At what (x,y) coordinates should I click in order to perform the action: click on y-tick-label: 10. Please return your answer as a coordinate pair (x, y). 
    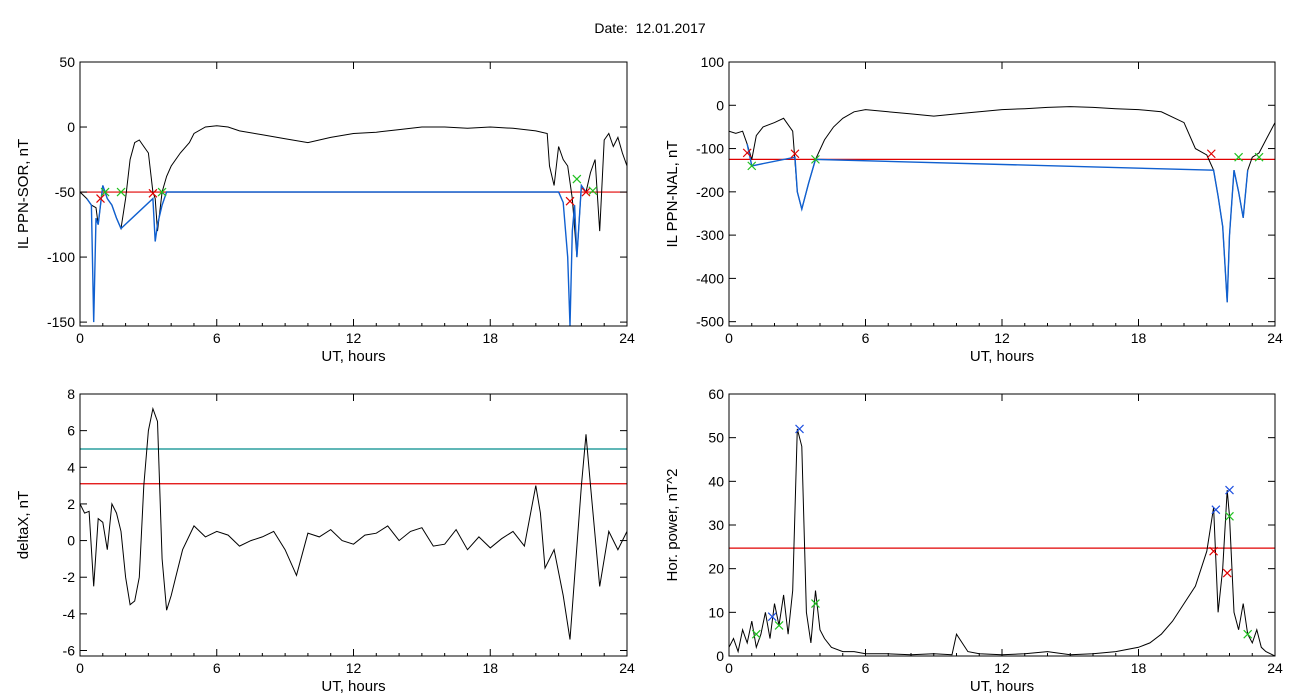
    Looking at the image, I should click on (716, 612).